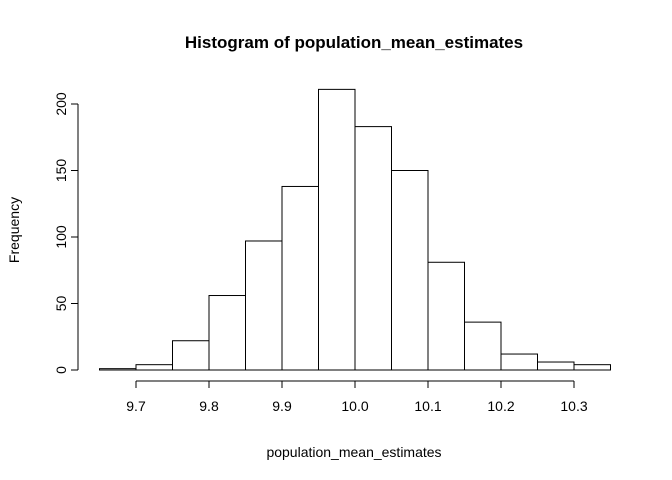  Describe the element at coordinates (209, 406) in the screenshot. I see `x-tick-label: 9.8` at that location.